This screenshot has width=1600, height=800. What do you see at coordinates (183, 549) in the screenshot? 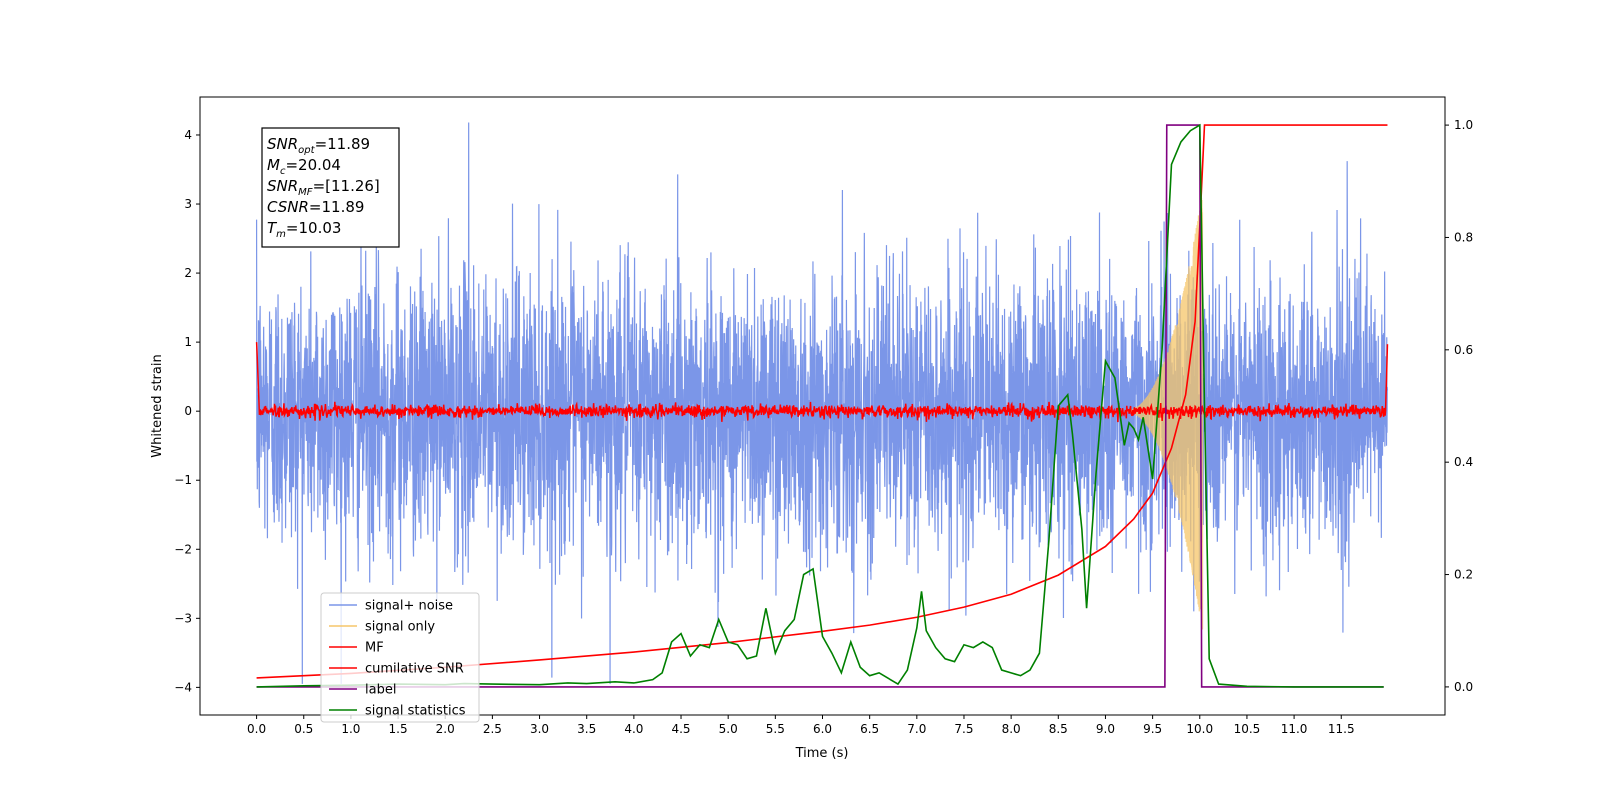
I see `y-tick-label: −2` at bounding box center [183, 549].